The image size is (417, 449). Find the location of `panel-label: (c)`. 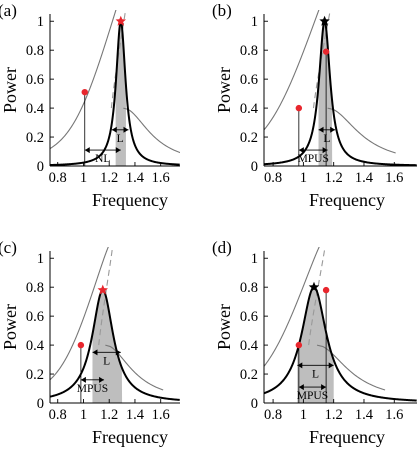

panel-label: (c) is located at coordinates (8, 247).